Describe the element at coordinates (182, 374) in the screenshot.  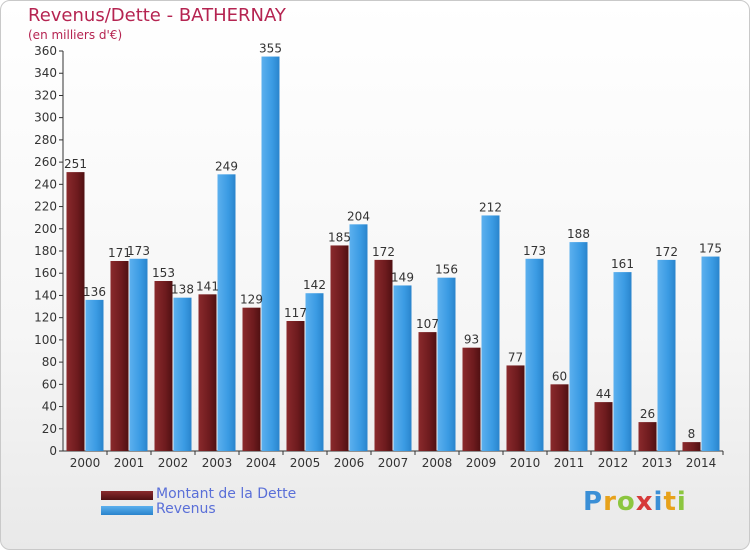
I see `bar-revenue-2002` at that location.